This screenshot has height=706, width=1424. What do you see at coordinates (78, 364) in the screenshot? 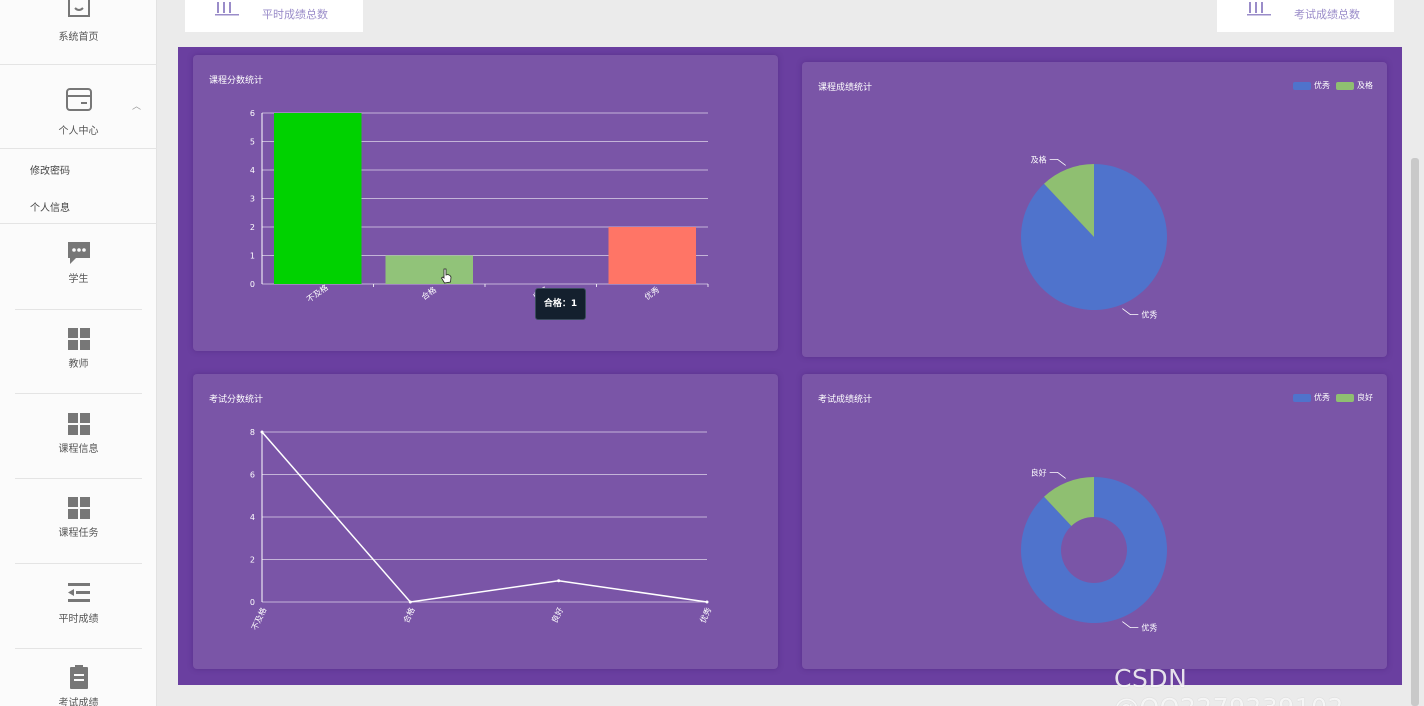
I see `sidebar-item-teacher-label: 教师` at bounding box center [78, 364].